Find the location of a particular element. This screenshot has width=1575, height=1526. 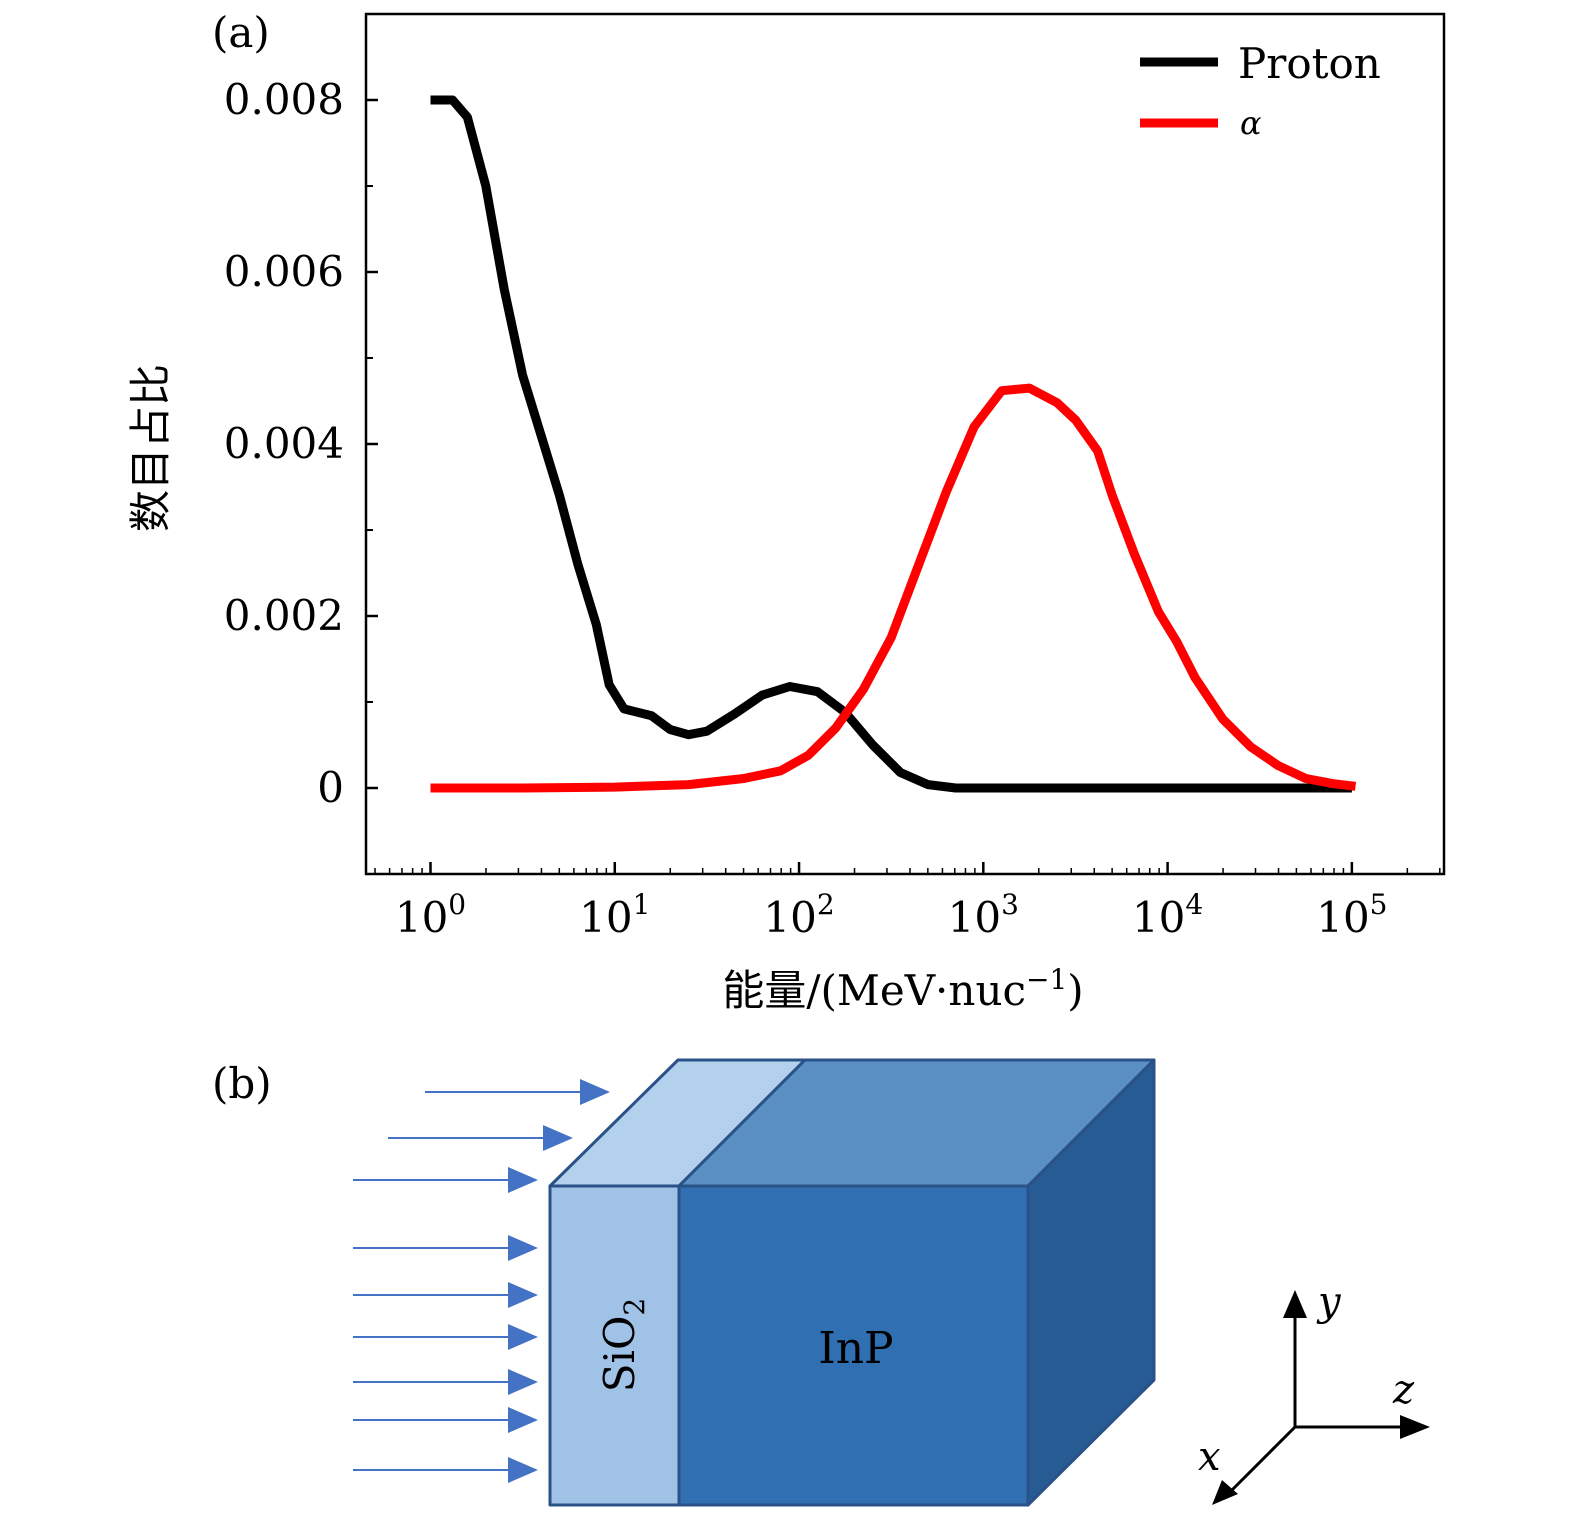

legend-label-proton: Proton is located at coordinates (1309, 63).